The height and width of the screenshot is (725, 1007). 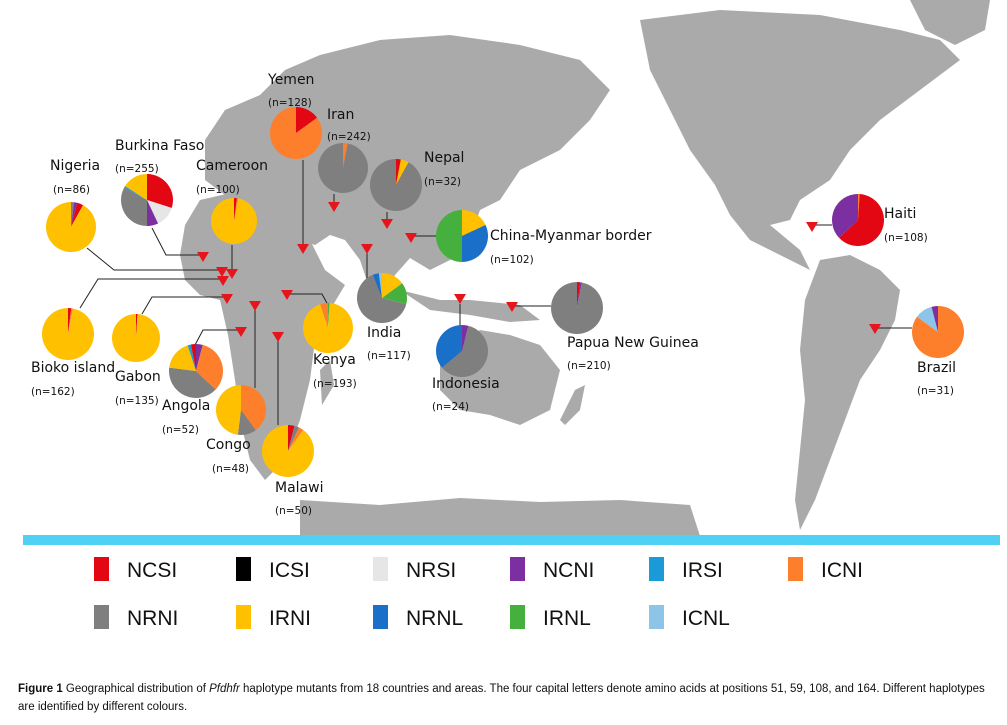 What do you see at coordinates (230, 469) in the screenshot?
I see `n-congo: (n=48)` at bounding box center [230, 469].